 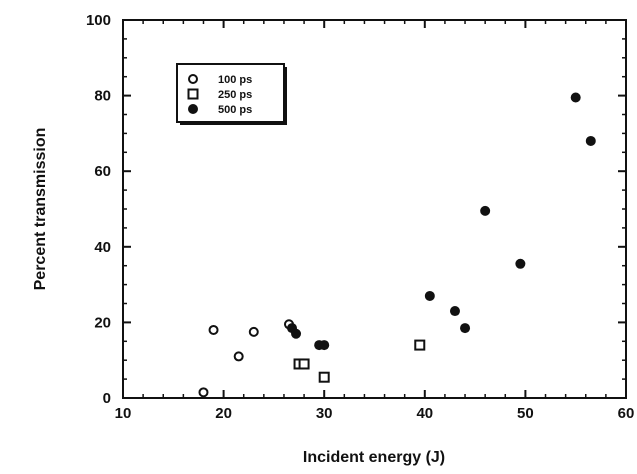 I want to click on y-tick-label: 0, so click(x=107, y=398).